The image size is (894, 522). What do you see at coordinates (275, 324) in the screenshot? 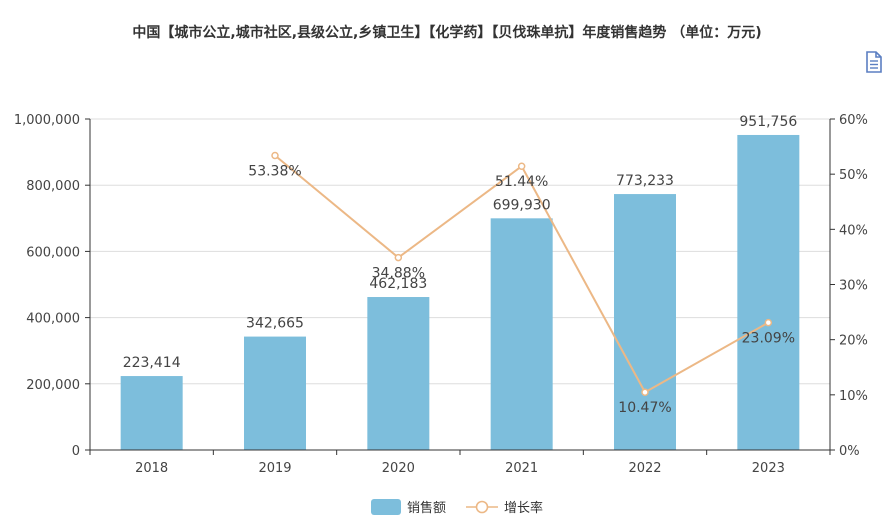
I see `bar-value-label: 342,665` at bounding box center [275, 324].